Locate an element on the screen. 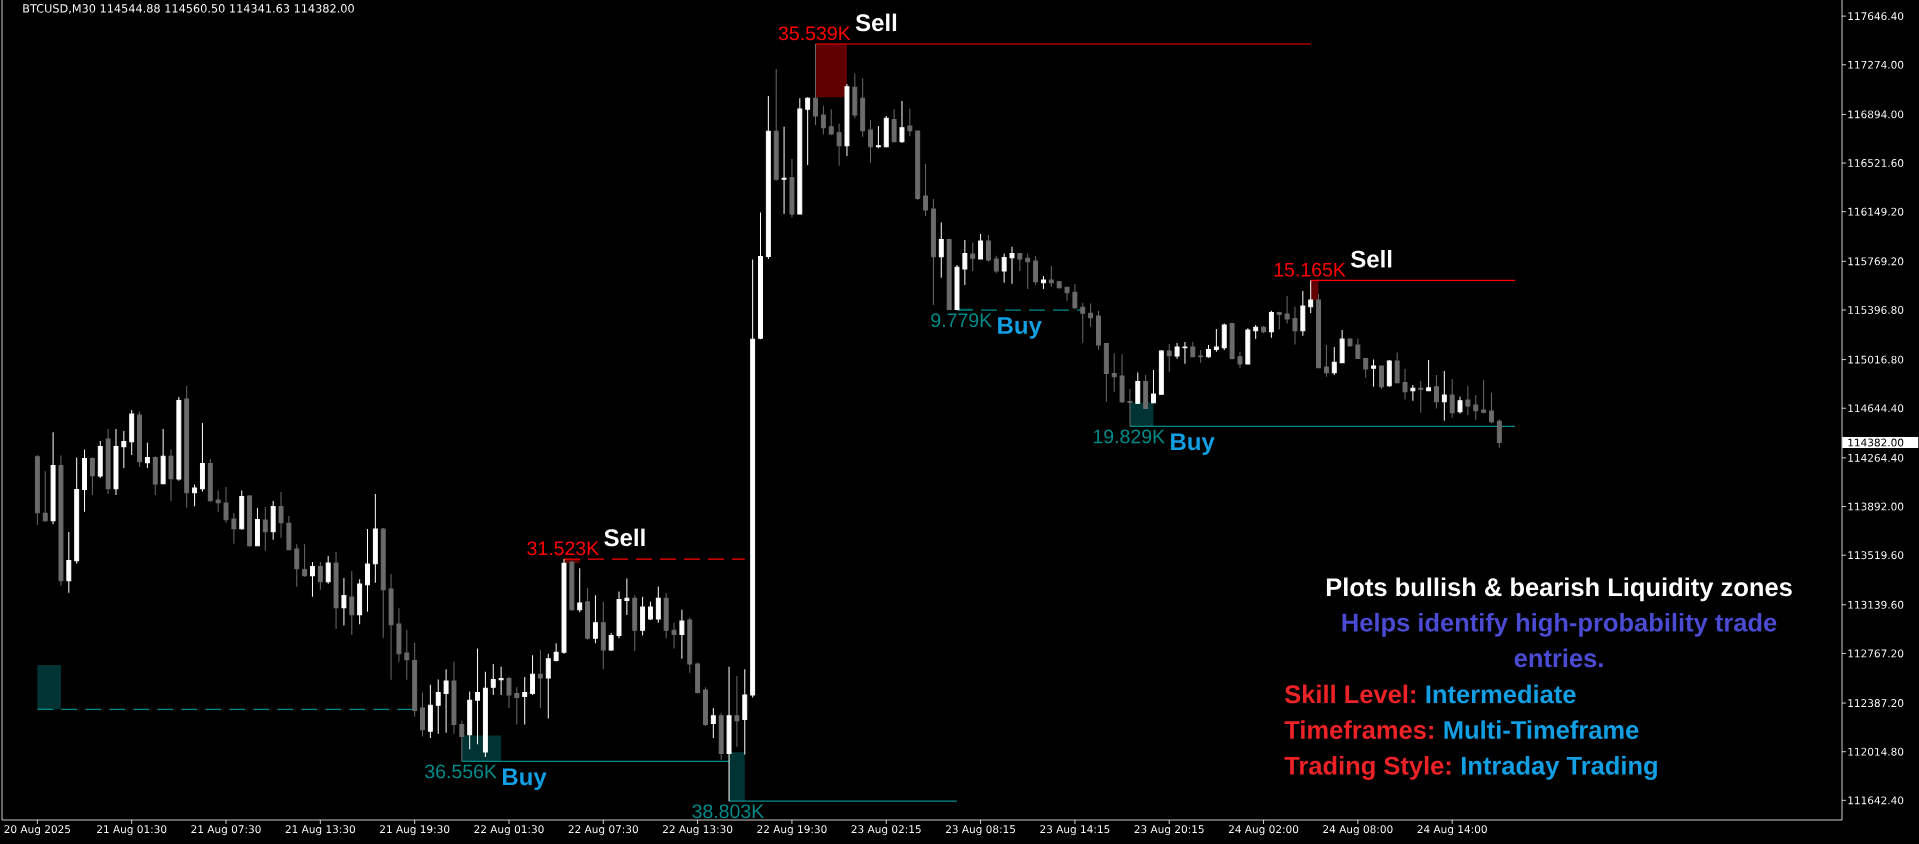  annotation: Timeframes: is located at coordinates (1358, 730).